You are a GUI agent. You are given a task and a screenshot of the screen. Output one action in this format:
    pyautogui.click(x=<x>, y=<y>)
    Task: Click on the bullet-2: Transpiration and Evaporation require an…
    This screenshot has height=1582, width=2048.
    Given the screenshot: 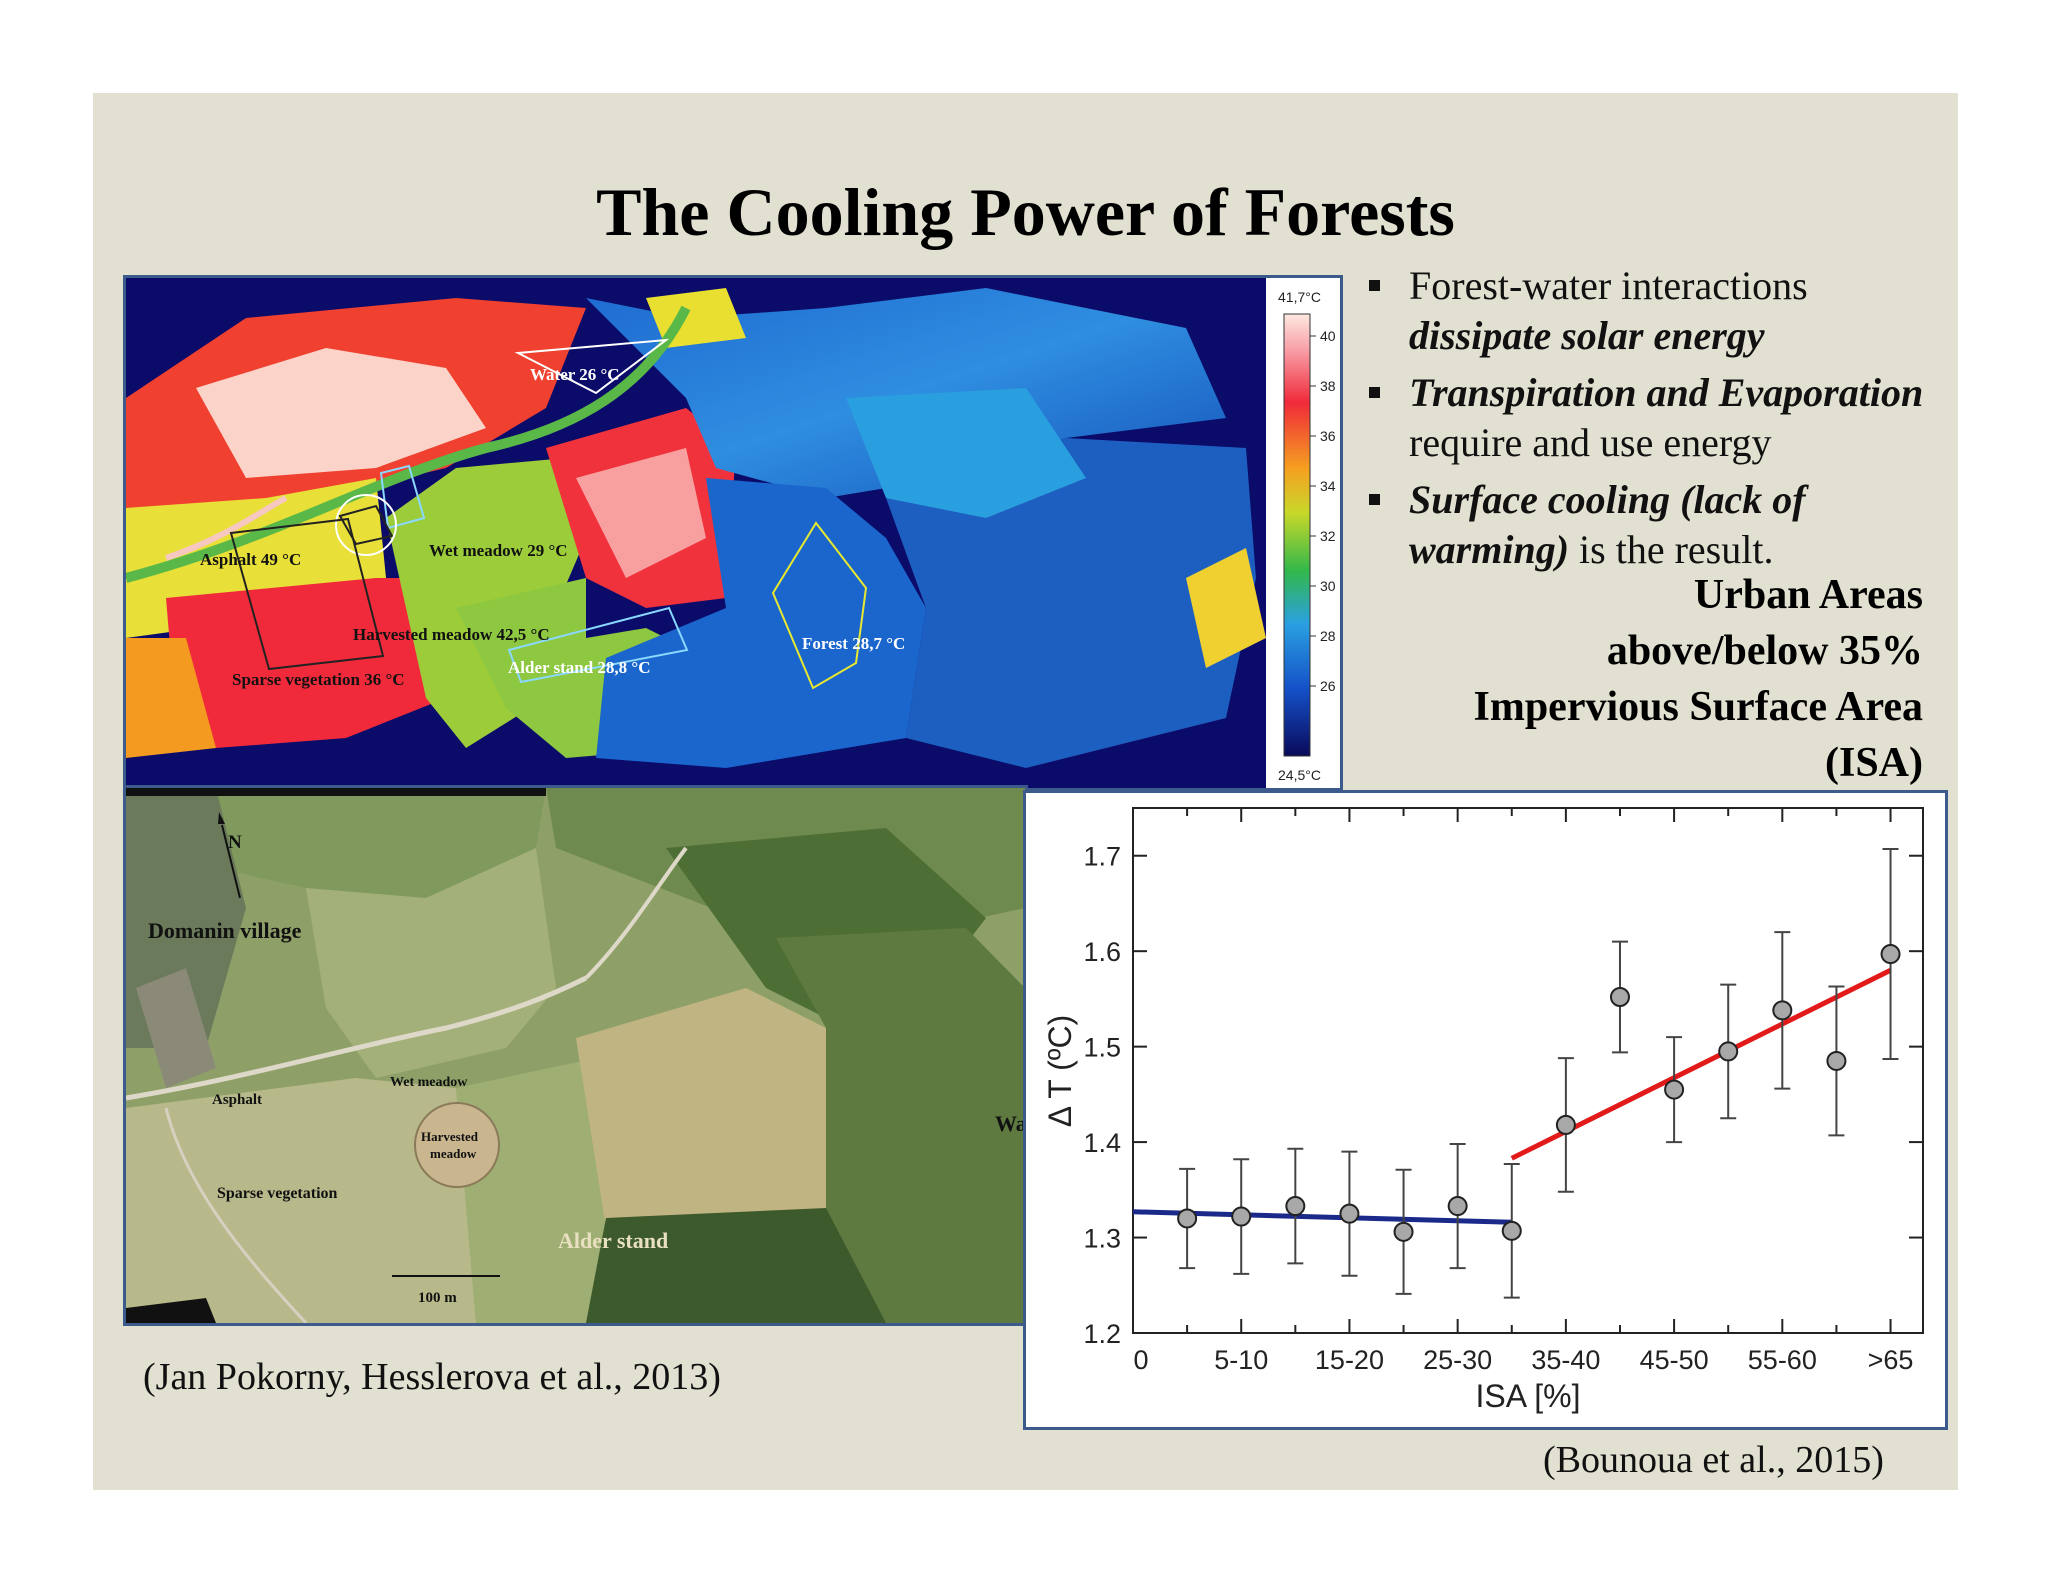 What is the action you would take?
    pyautogui.click(x=1659, y=418)
    